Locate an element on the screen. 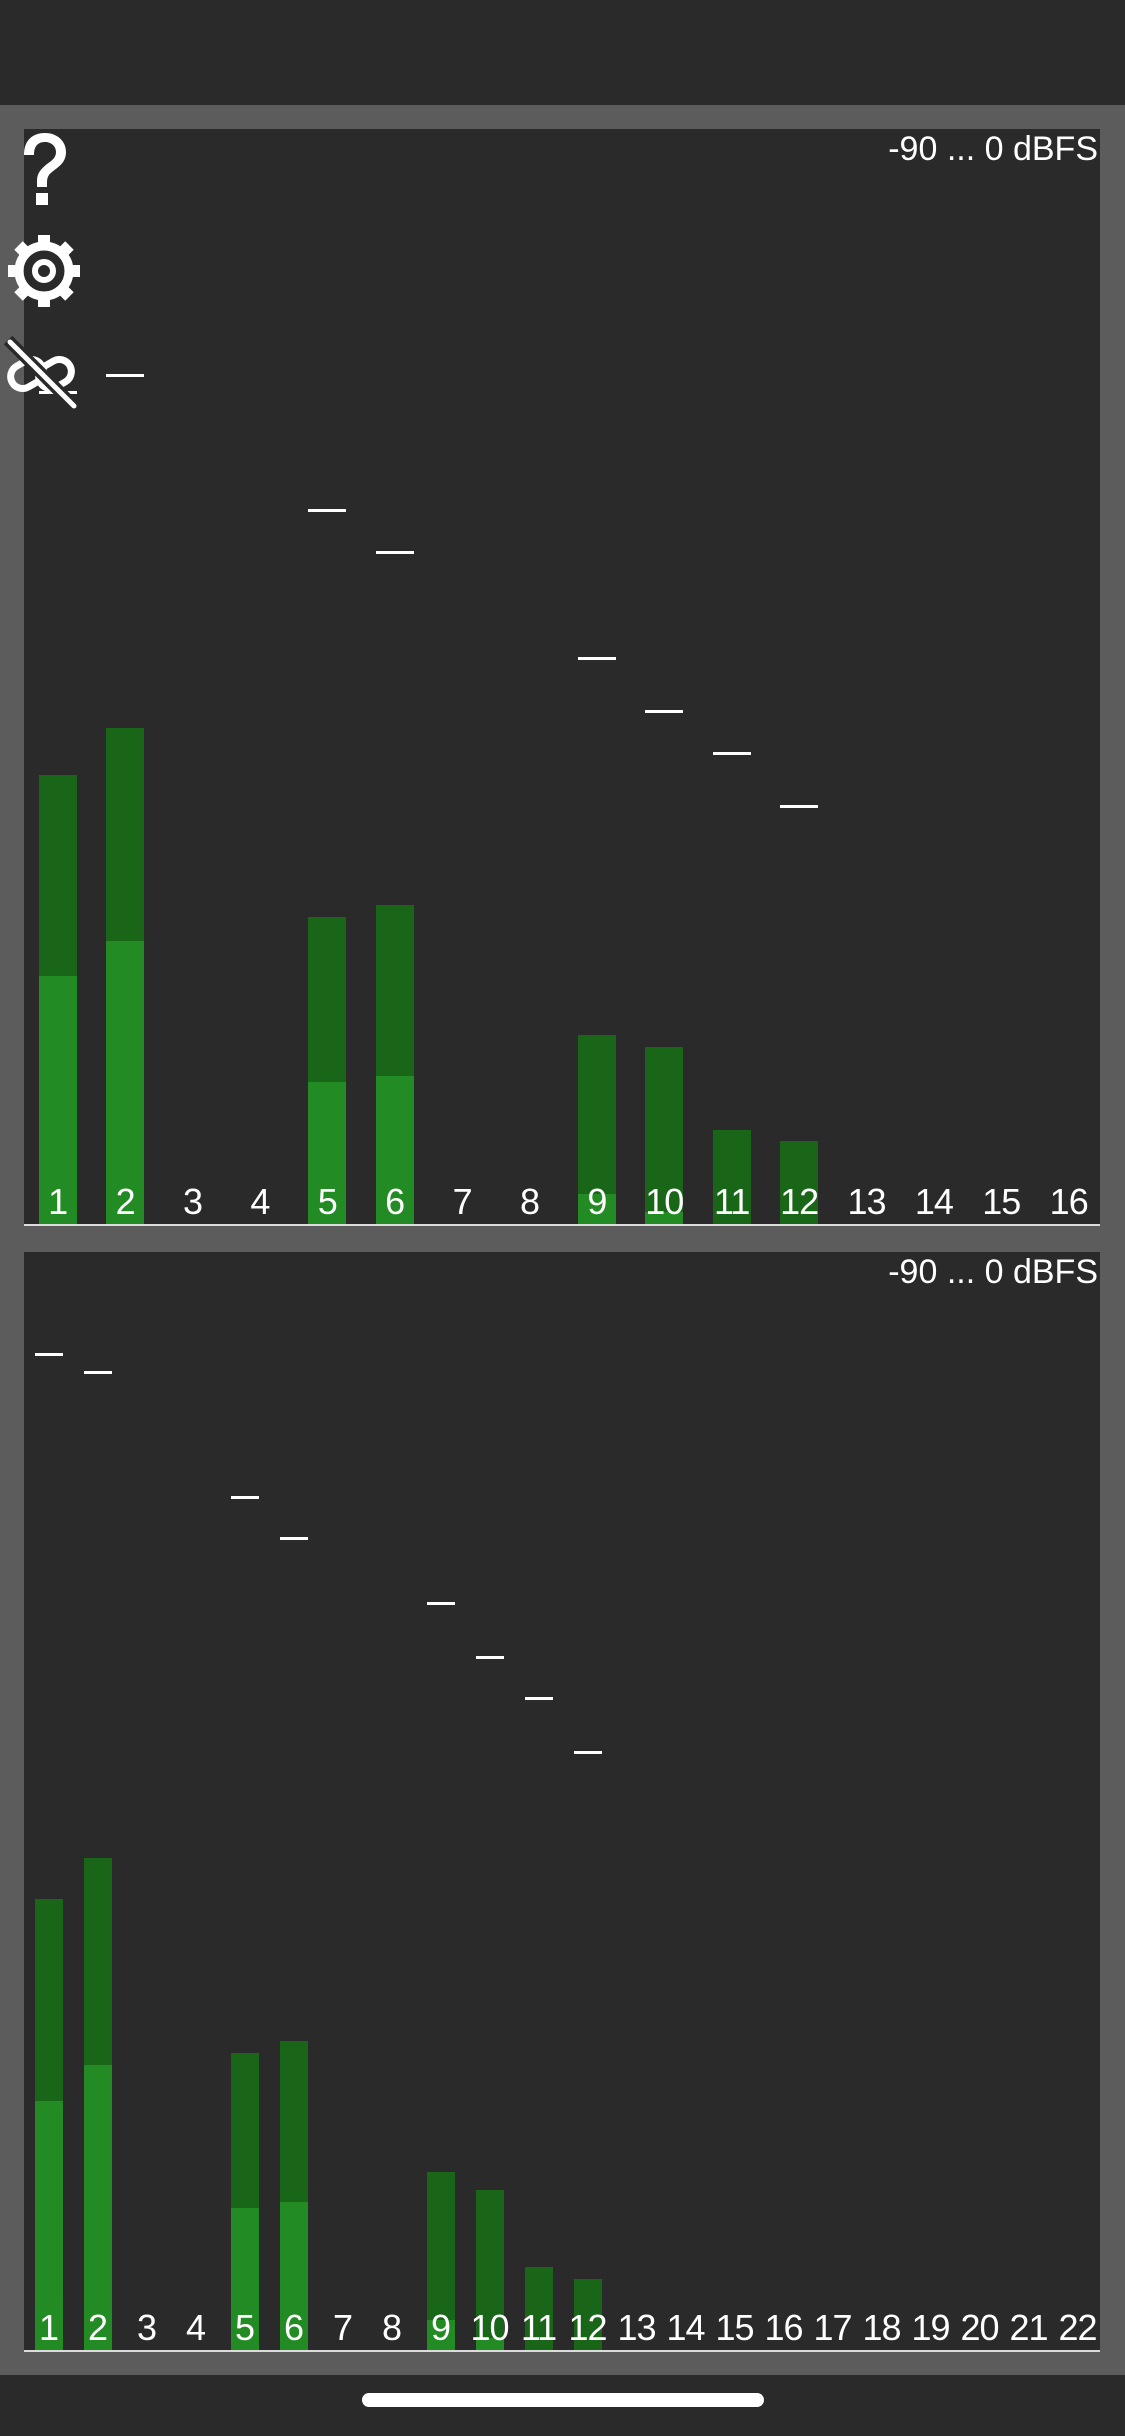 The height and width of the screenshot is (2436, 1125). help-button is located at coordinates (41, 166).